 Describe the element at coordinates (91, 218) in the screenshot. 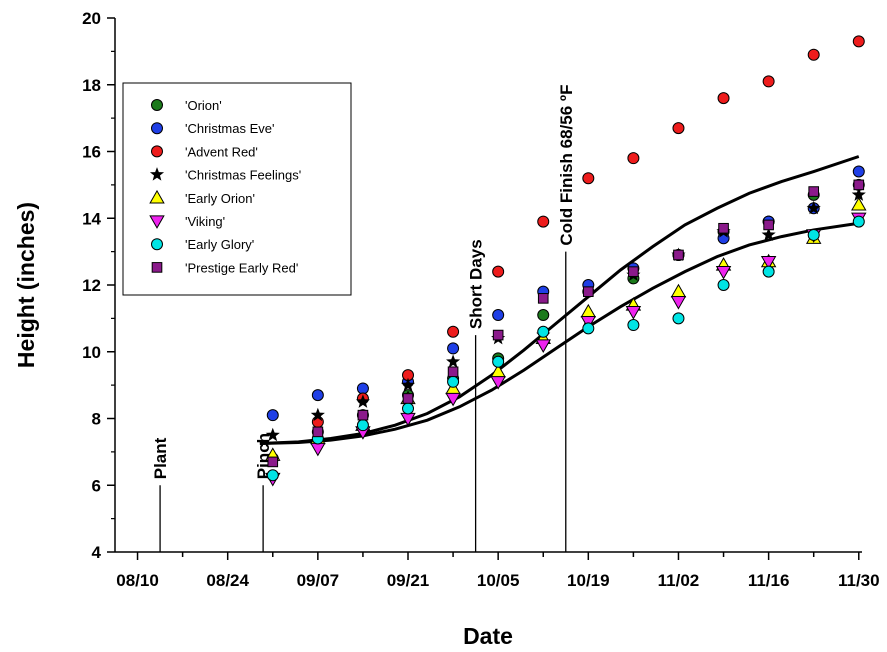

I see `y-tick-label: 14` at that location.